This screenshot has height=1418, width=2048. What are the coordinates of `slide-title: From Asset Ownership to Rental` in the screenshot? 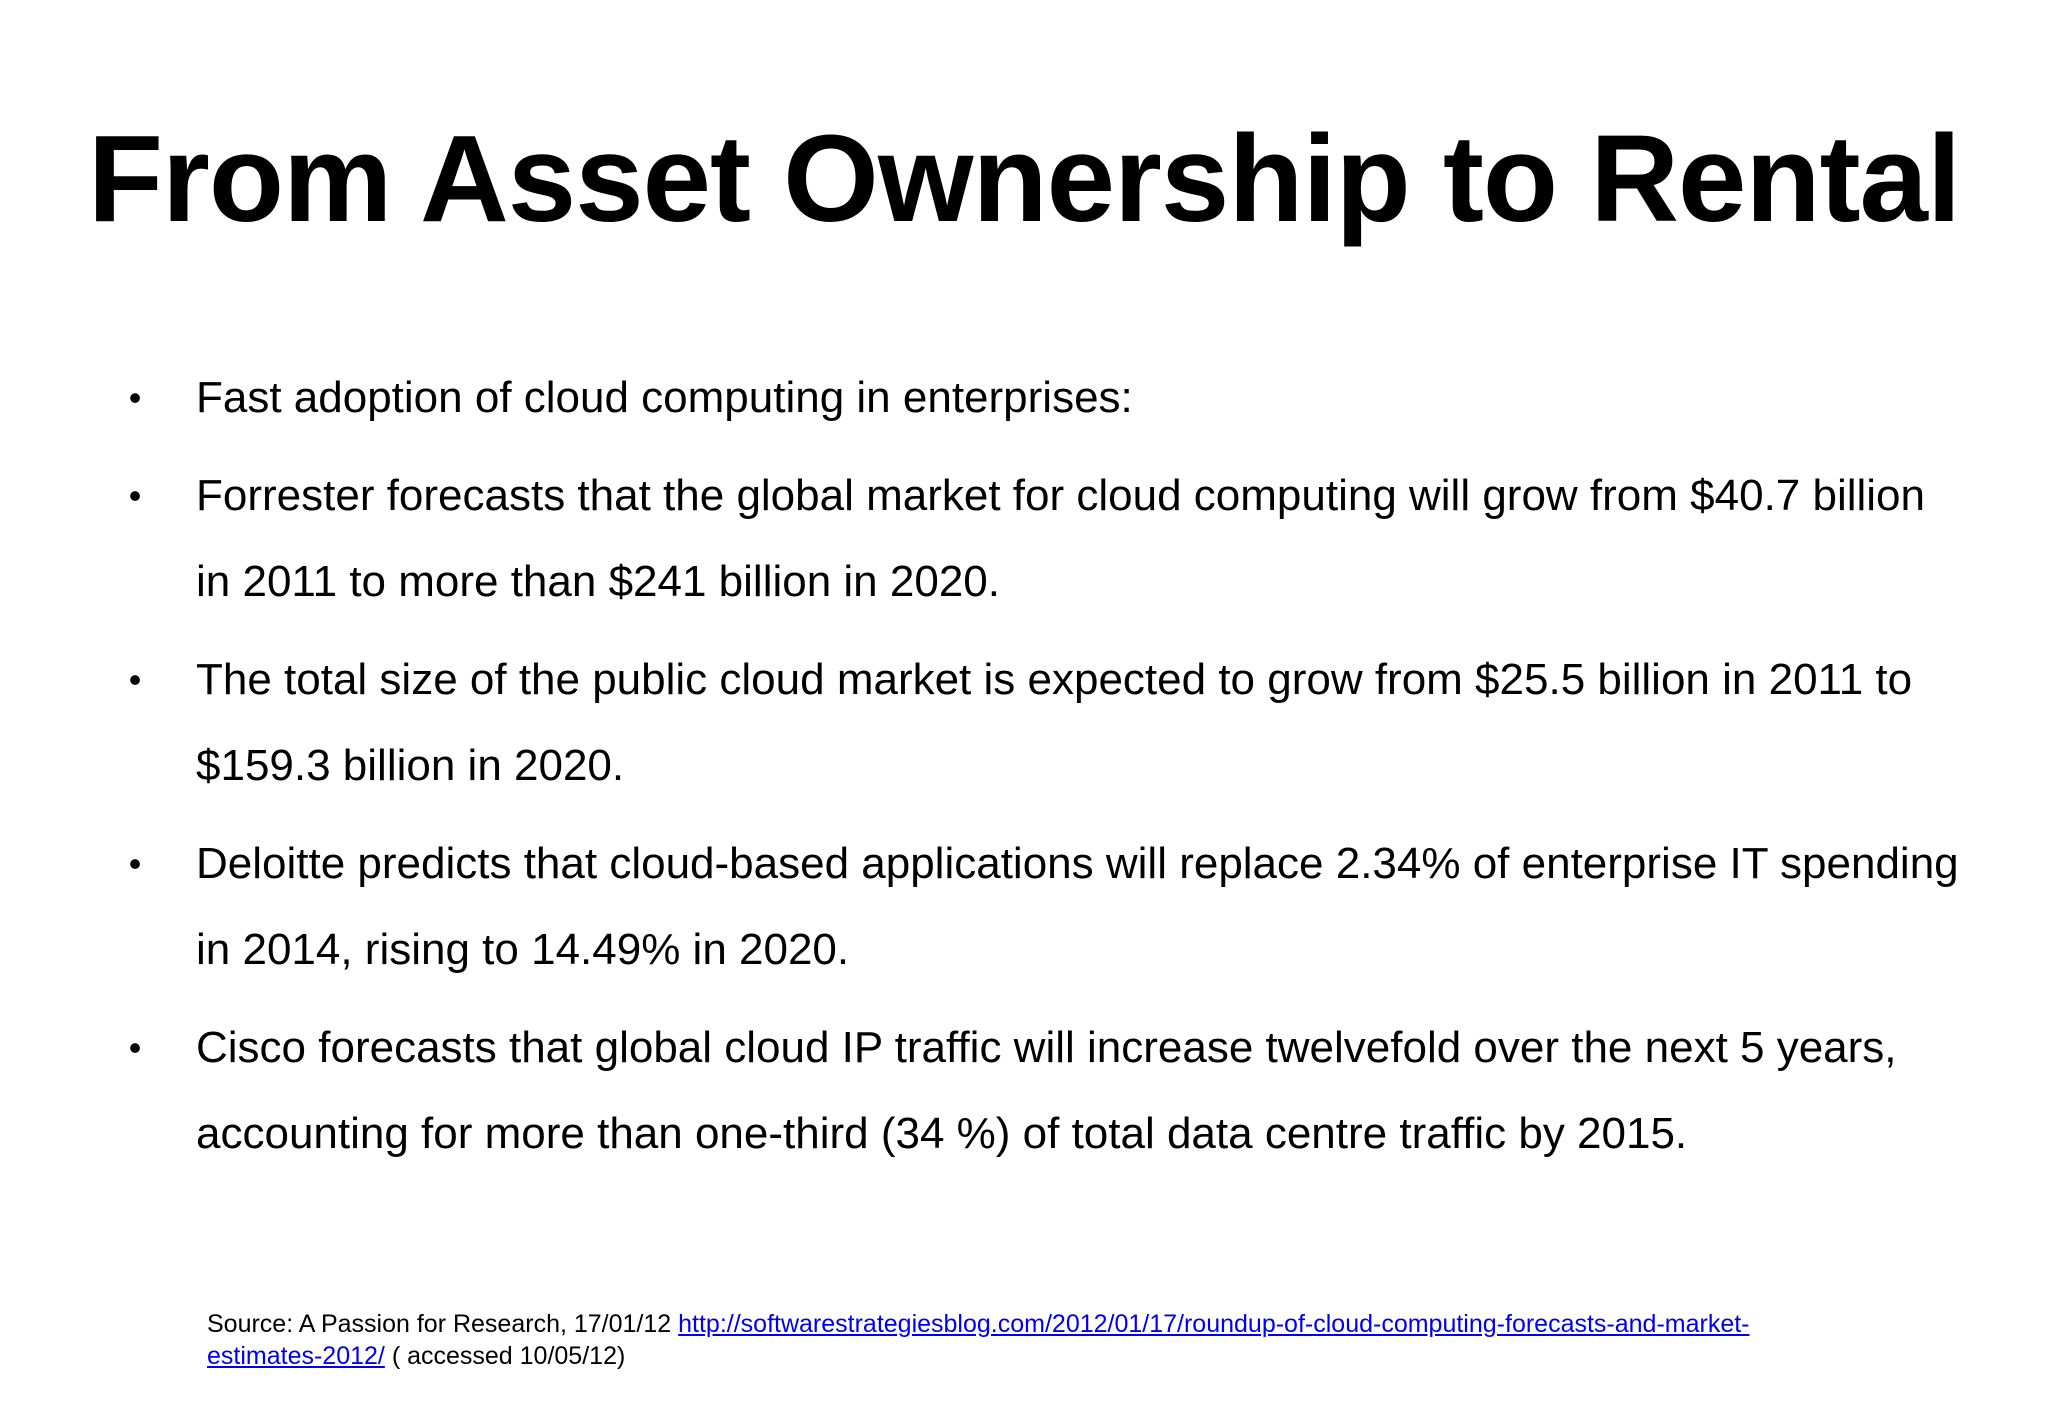 It's located at (1024, 179).